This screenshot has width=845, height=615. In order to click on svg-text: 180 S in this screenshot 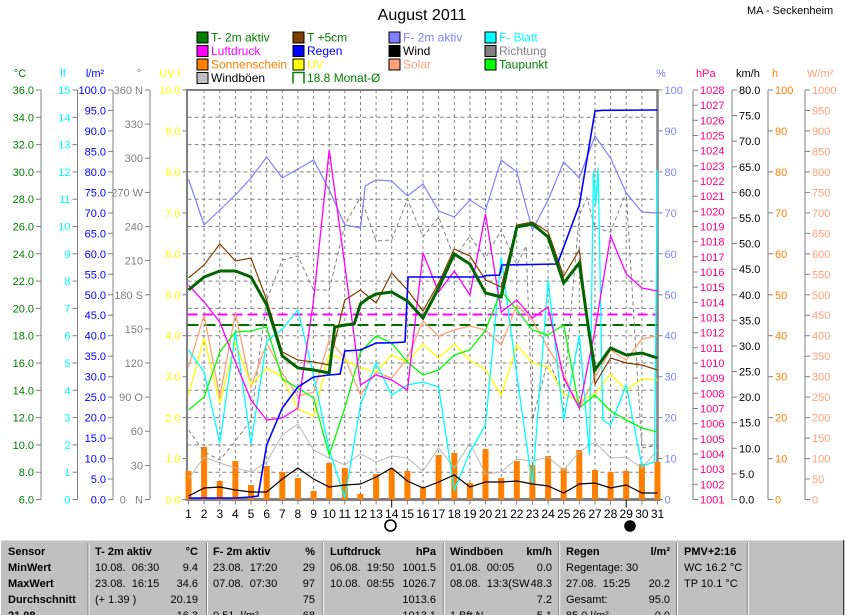, I will do `click(128, 296)`.